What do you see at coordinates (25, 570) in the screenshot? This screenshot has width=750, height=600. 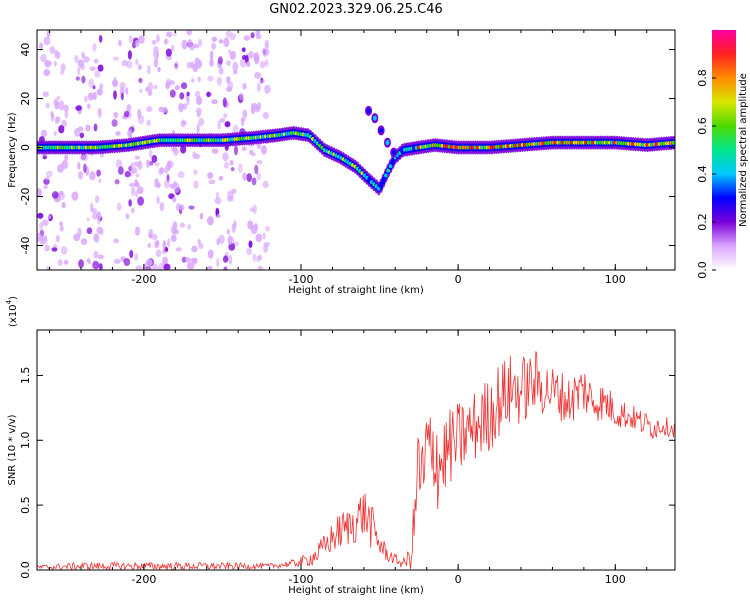 I see `snr-ytick-label: 0.0` at bounding box center [25, 570].